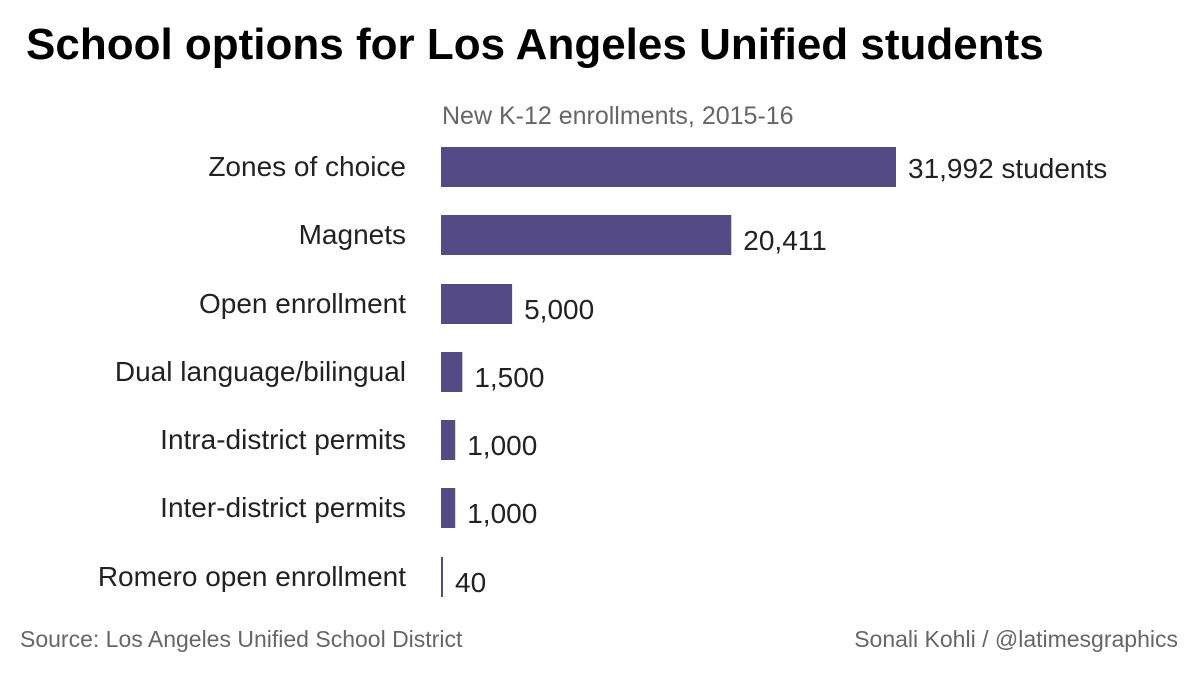 This screenshot has height=674, width=1200. I want to click on bar-zones-of-choice, so click(668, 167).